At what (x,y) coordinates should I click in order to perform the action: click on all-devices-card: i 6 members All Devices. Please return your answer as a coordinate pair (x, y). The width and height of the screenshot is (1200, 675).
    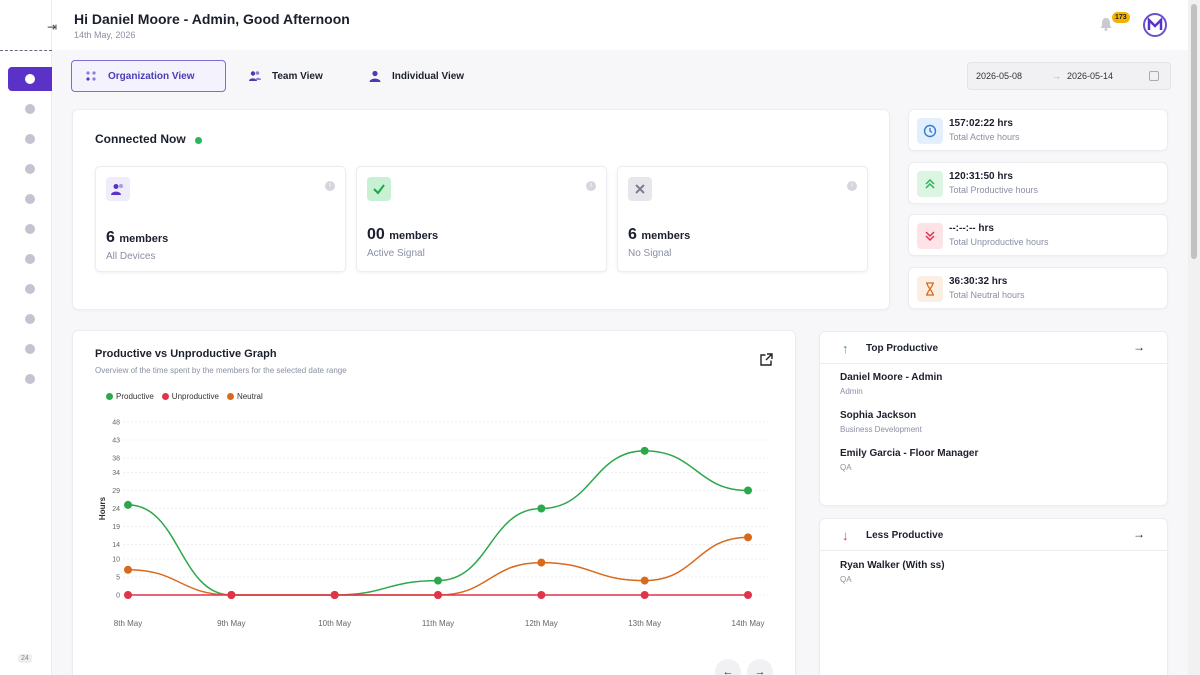
    Looking at the image, I should click on (220, 219).